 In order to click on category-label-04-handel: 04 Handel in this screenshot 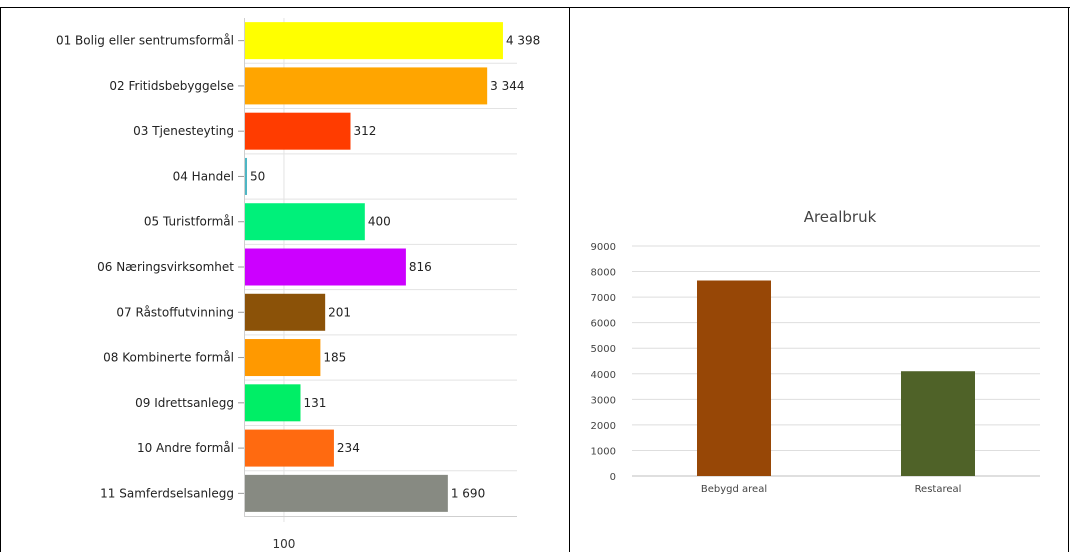, I will do `click(203, 176)`.